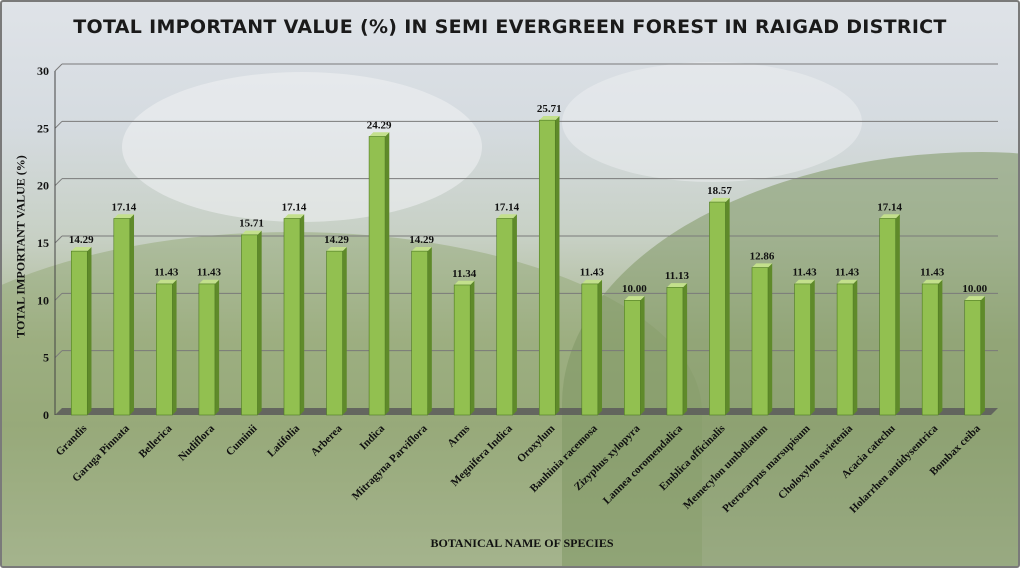 The width and height of the screenshot is (1020, 568). I want to click on background-cloud, so click(712, 122).